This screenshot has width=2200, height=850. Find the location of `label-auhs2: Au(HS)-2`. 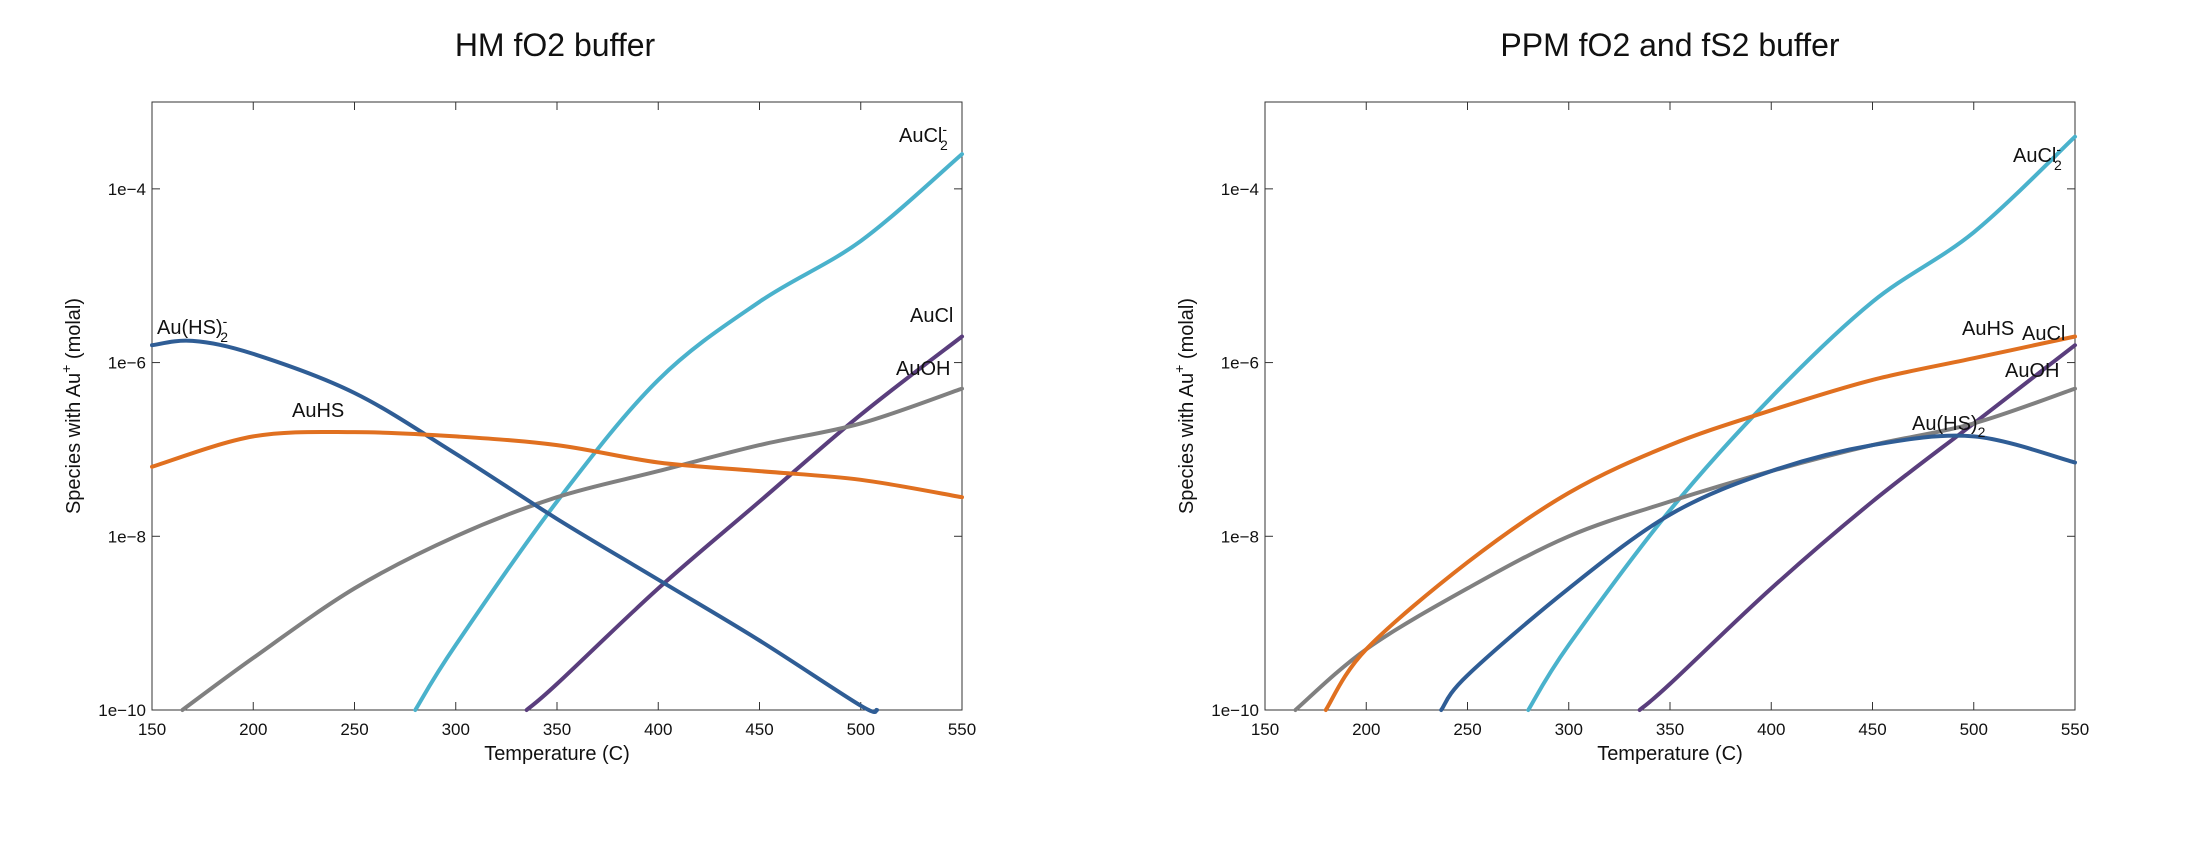

label-auhs2: Au(HS)-2 is located at coordinates (192, 329).